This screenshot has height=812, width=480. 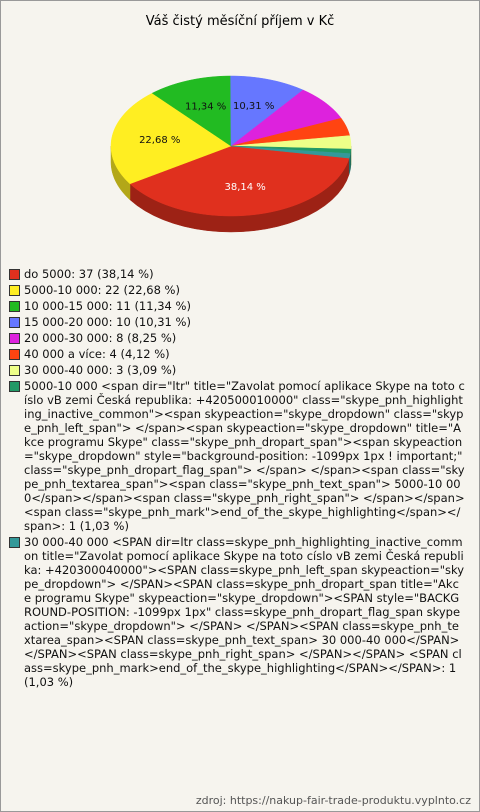 I want to click on legend-entry: 40 000 a více: 4 (4,12 %), so click(x=237, y=354).